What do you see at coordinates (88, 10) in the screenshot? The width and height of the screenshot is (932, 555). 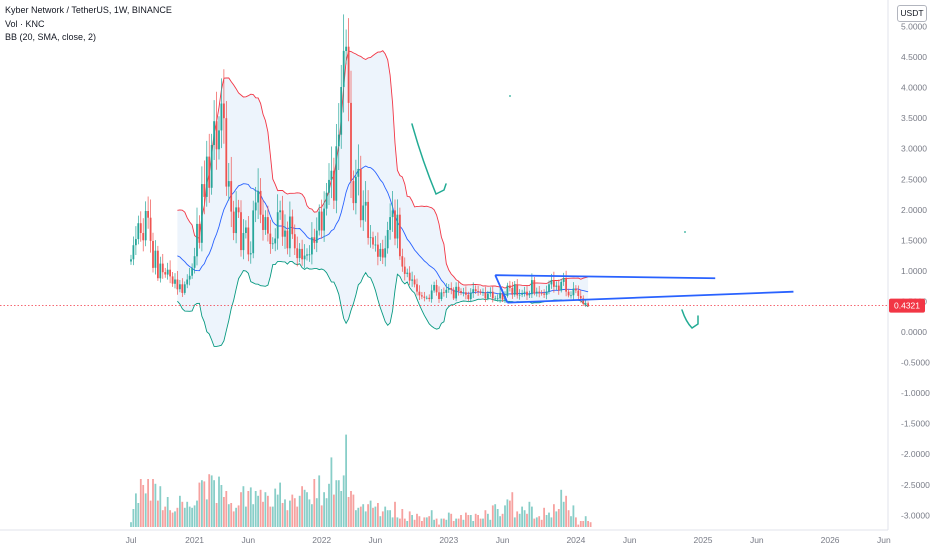 I see `symbol-title: Kyber Network / TetherUS, 1W, BINANCE` at bounding box center [88, 10].